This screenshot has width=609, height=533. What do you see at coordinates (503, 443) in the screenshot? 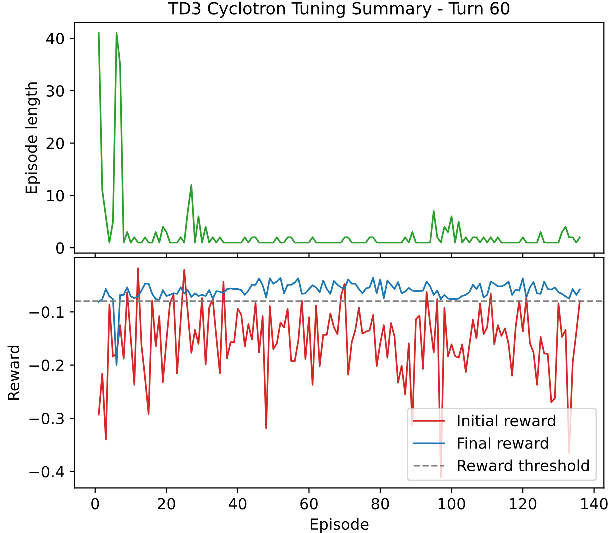
I see `legend-label: Final reward` at bounding box center [503, 443].